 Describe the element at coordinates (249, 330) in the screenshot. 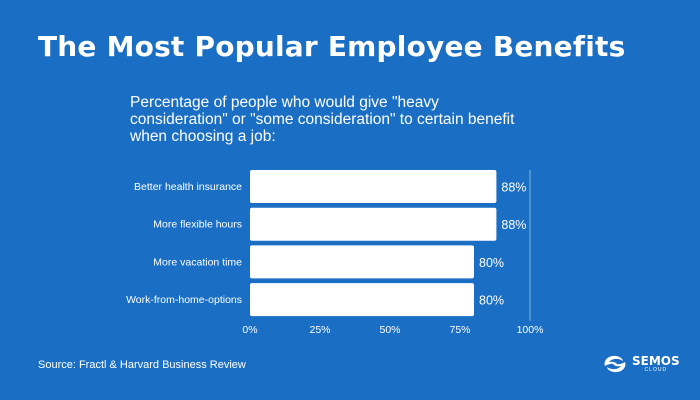

I see `x-tick-label-0: 0%` at that location.